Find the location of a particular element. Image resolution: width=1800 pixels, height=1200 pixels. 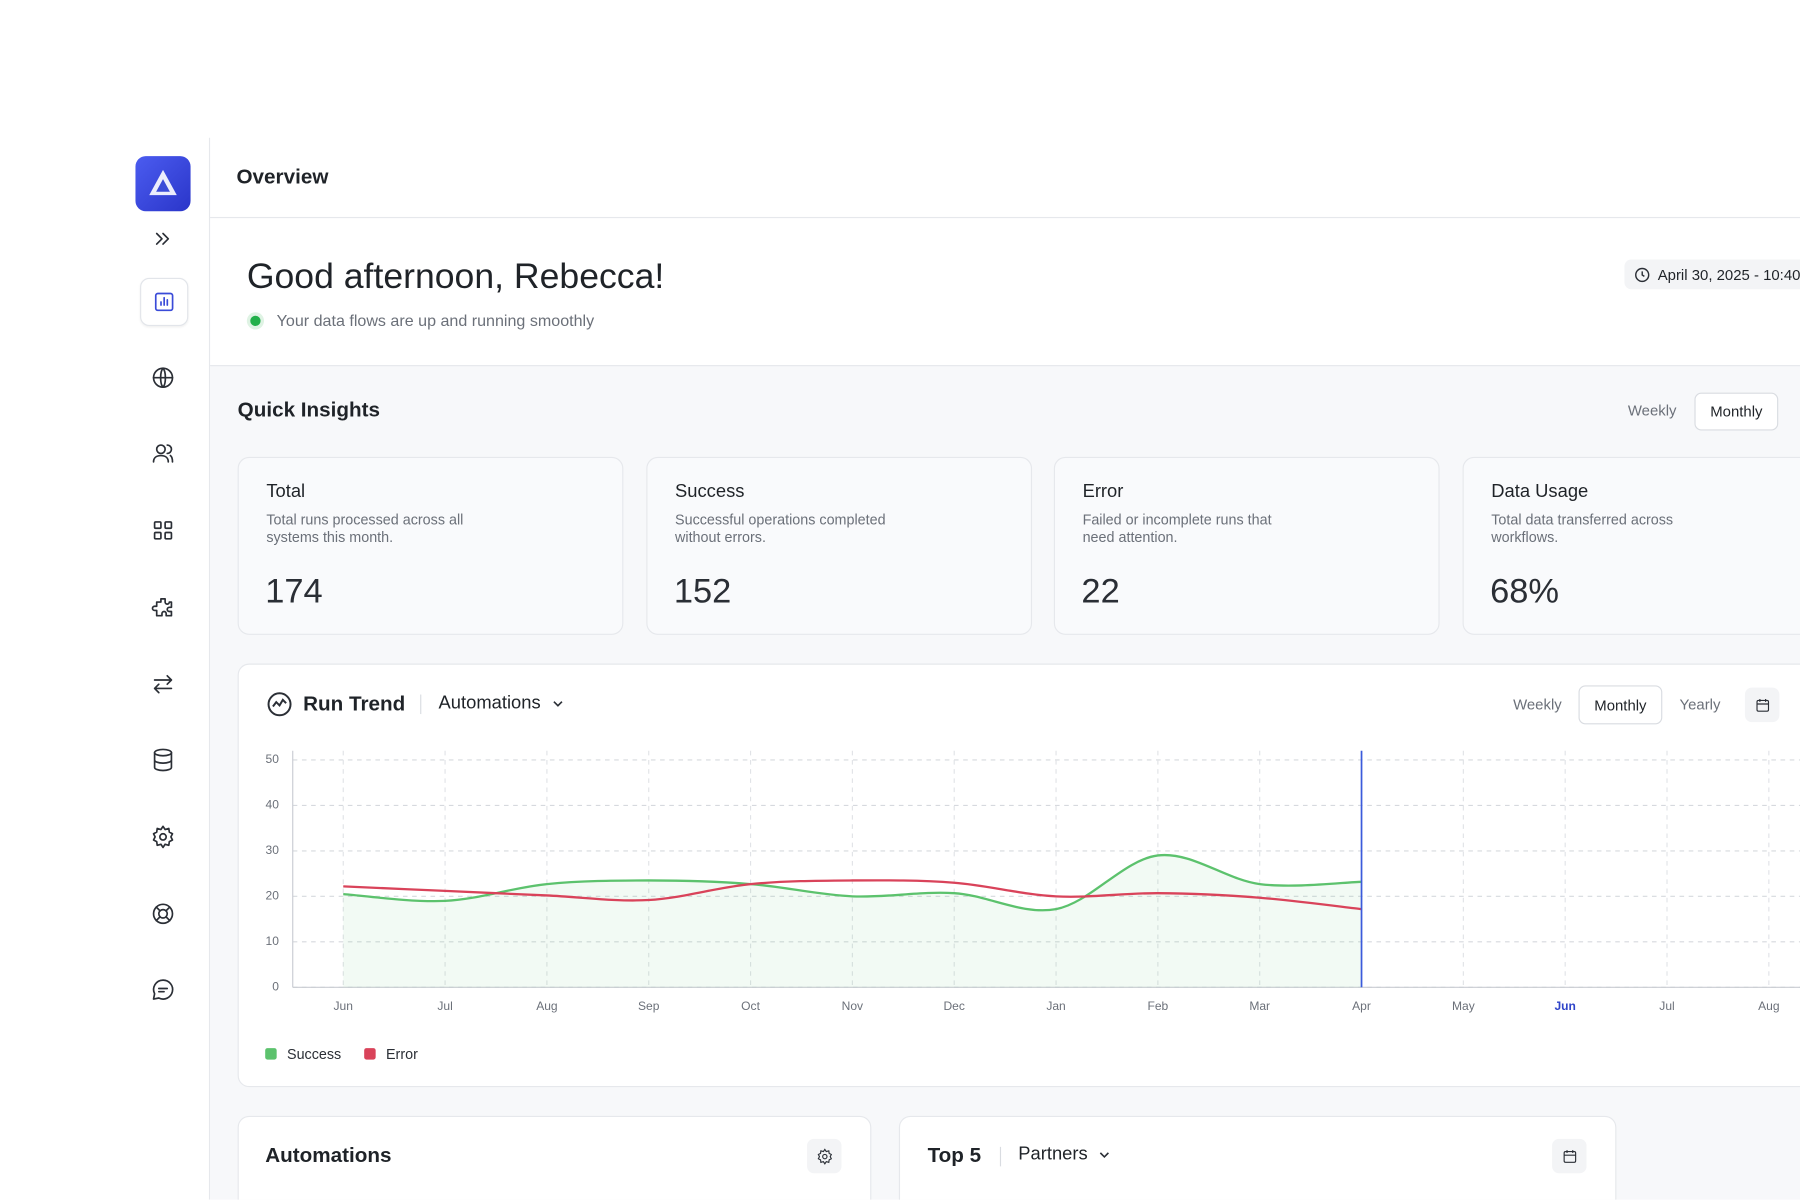

y-tick-label: 20 is located at coordinates (273, 896).